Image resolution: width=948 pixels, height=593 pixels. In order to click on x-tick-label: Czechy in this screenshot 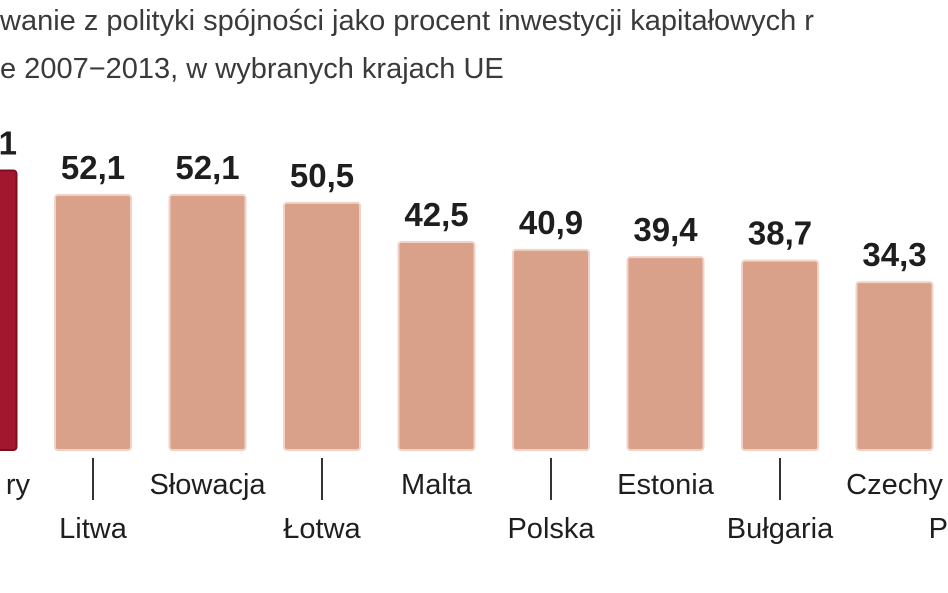, I will do `click(894, 485)`.